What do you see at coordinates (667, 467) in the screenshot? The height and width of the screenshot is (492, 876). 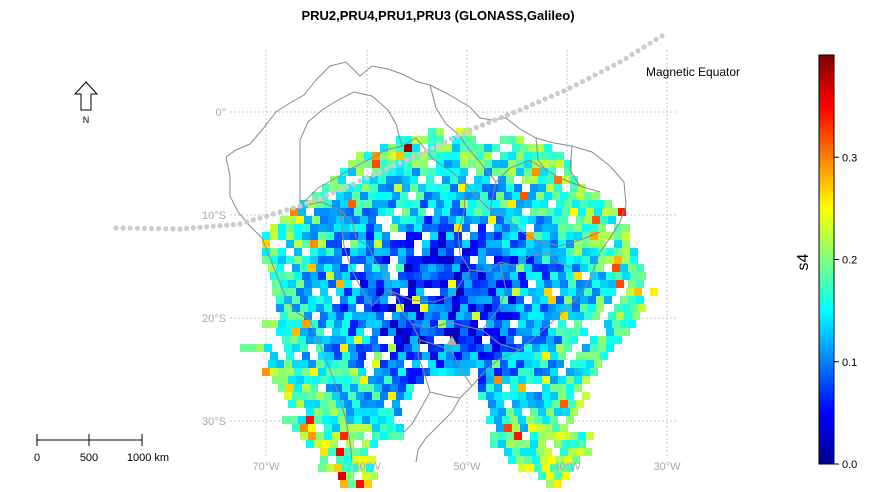 I see `lon-label-30w: 30°W` at bounding box center [667, 467].